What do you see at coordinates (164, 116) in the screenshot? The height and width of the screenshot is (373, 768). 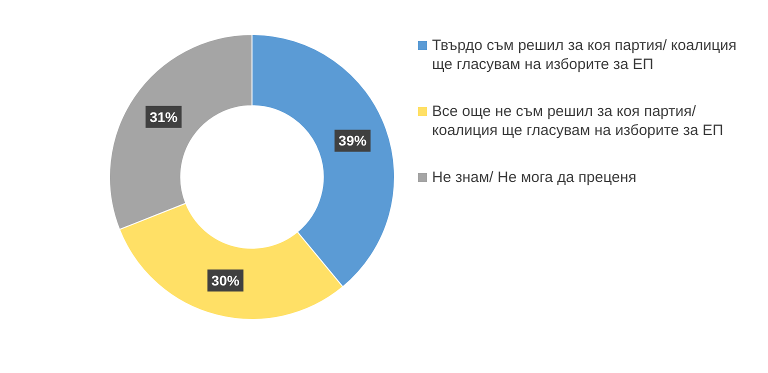 I see `data-label: 31%` at bounding box center [164, 116].